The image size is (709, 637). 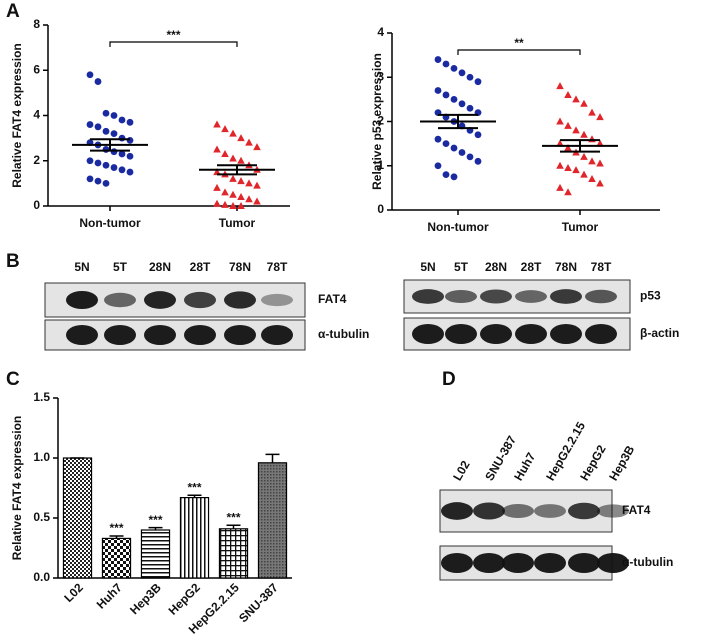 I want to click on lane-label: 78T, so click(x=277, y=267).